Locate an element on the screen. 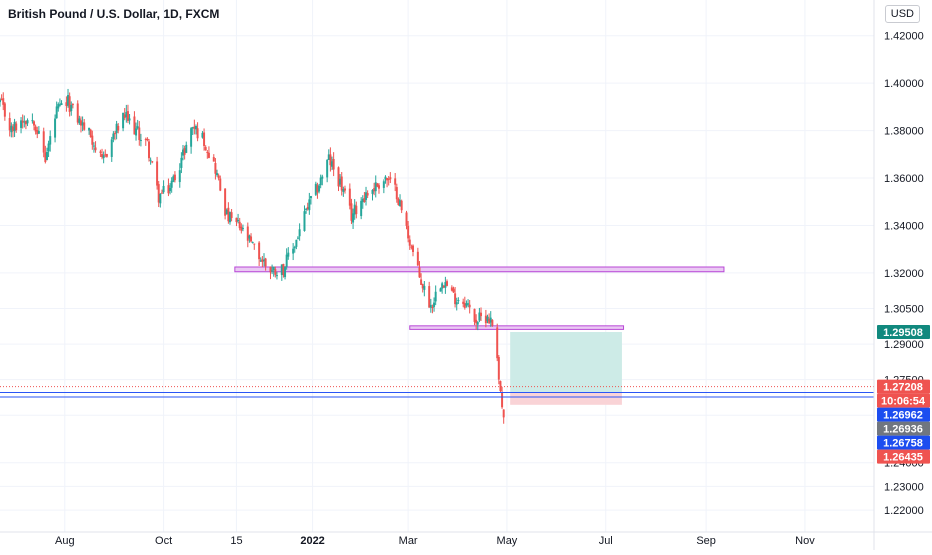 The width and height of the screenshot is (932, 555). target-zone is located at coordinates (566, 362).